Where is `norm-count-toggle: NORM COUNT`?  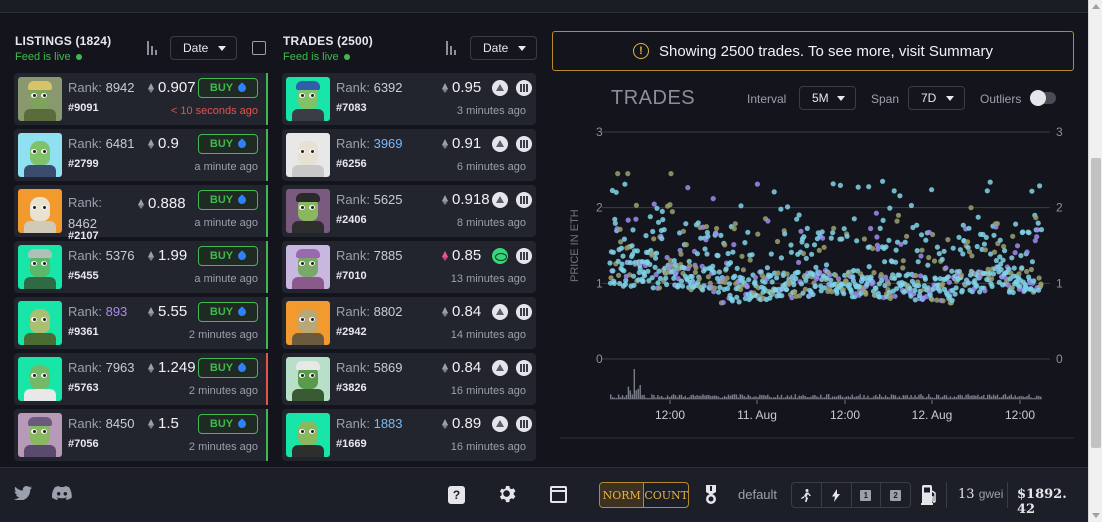
norm-count-toggle: NORM COUNT is located at coordinates (644, 495).